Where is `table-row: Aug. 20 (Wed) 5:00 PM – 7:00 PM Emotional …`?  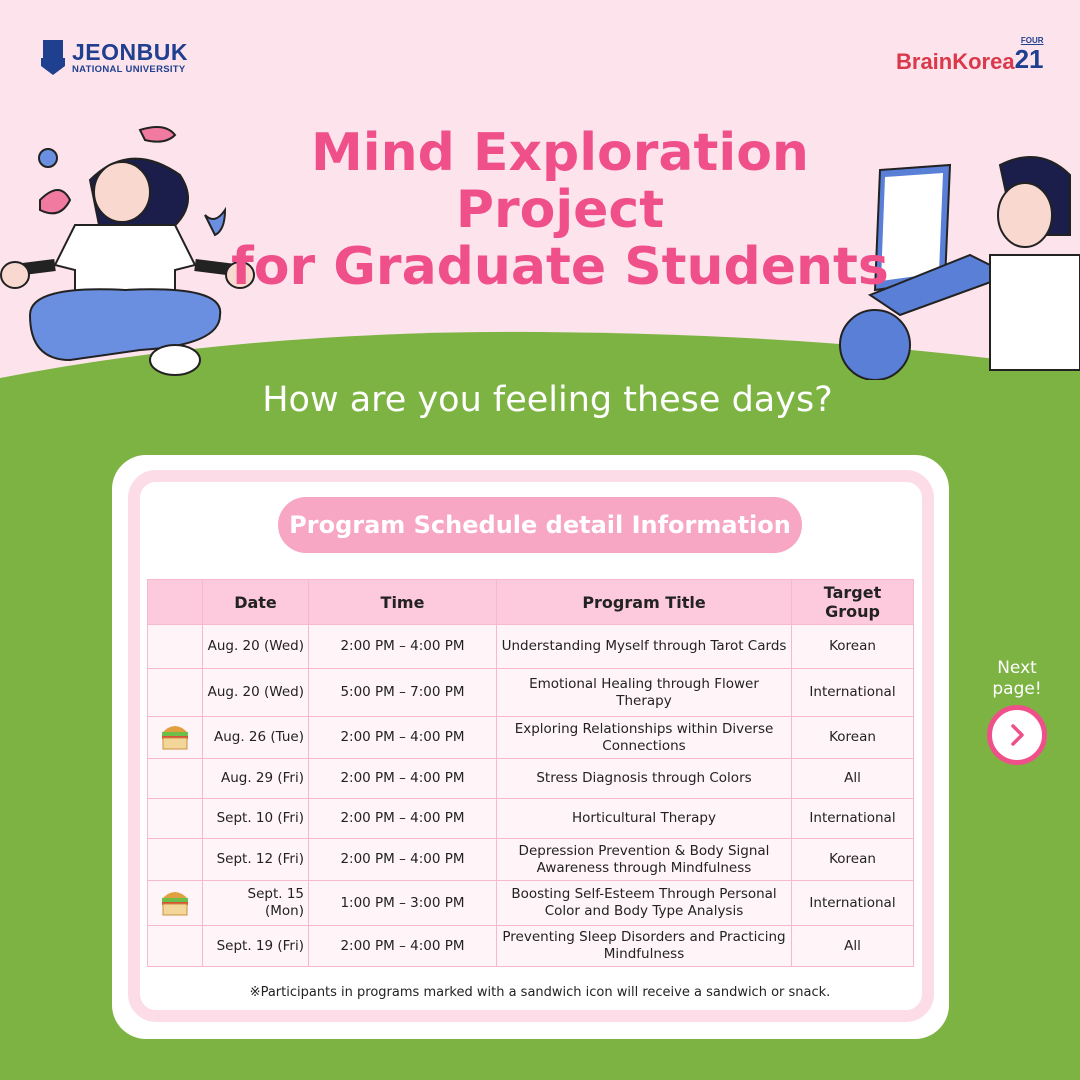 table-row: Aug. 20 (Wed) 5:00 PM – 7:00 PM Emotional … is located at coordinates (530, 692).